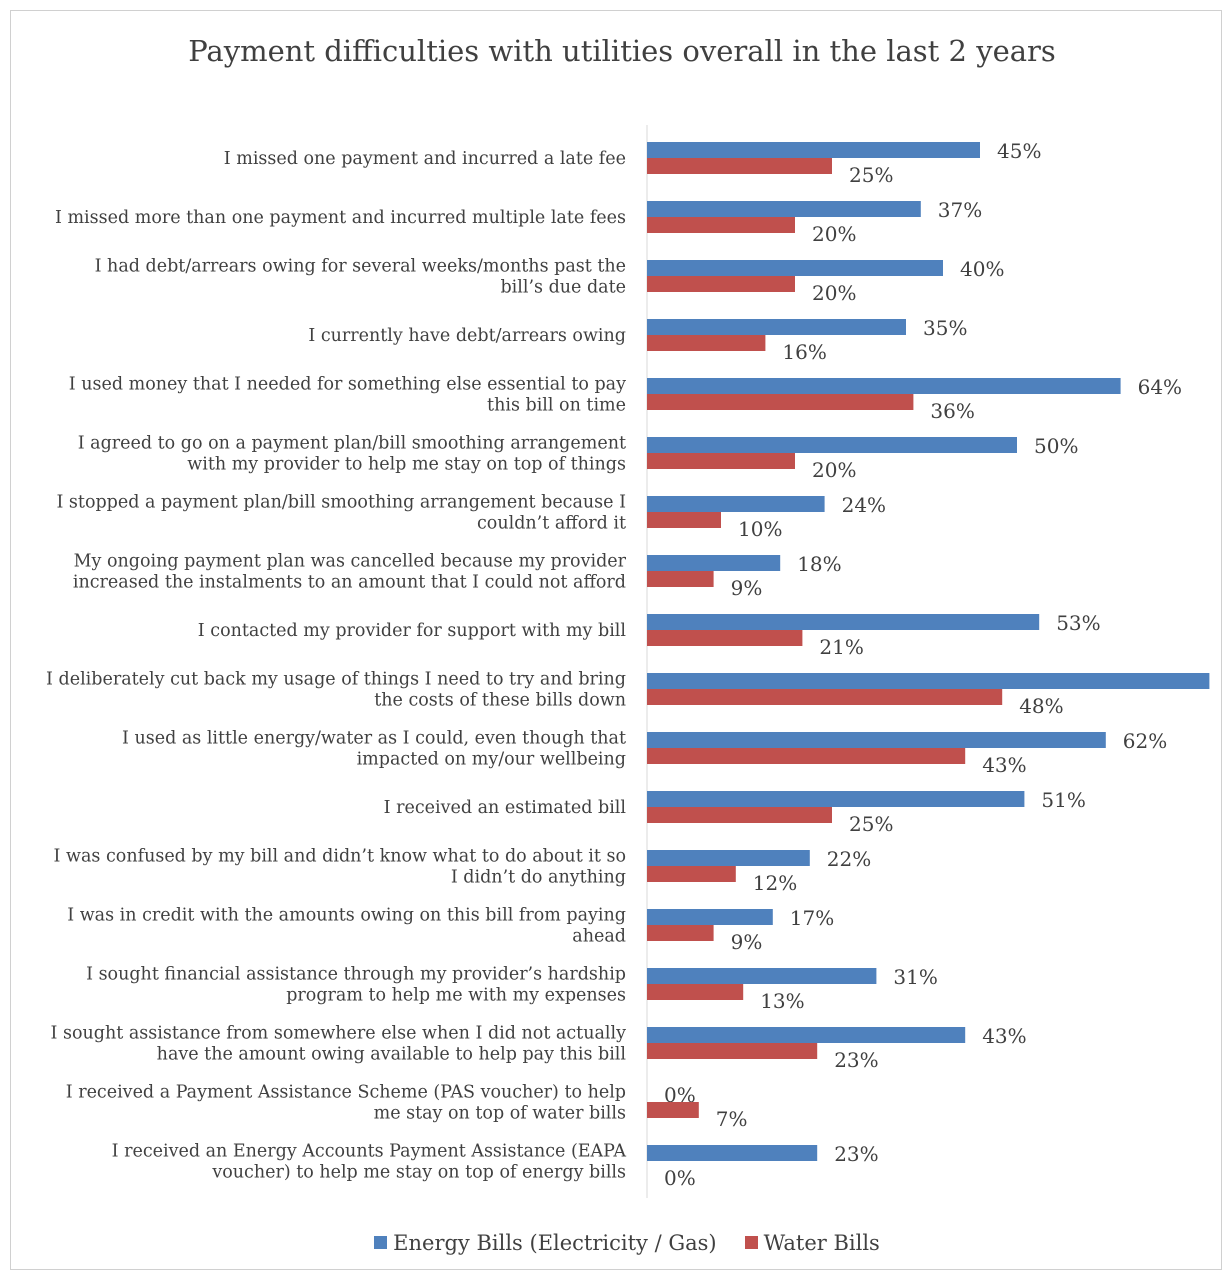 The height and width of the screenshot is (1272, 1224). I want to click on water-value-label: 23%, so click(856, 1060).